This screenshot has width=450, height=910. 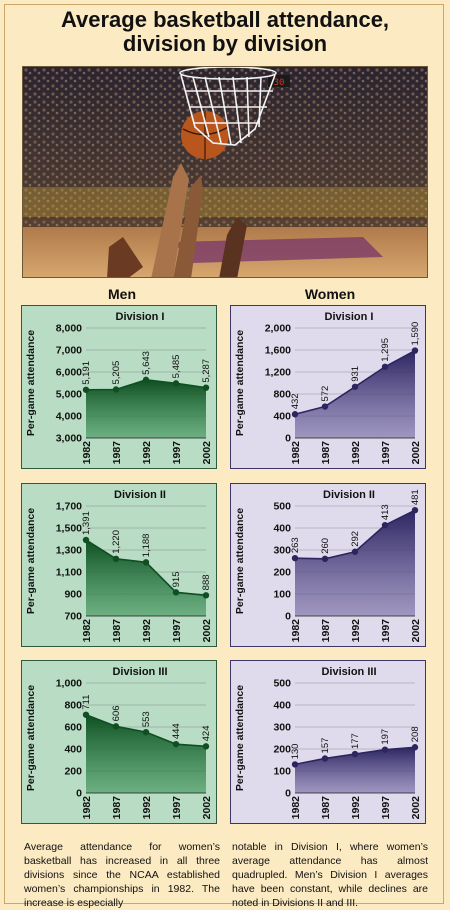 I want to click on data-label: 711, so click(x=86, y=702).